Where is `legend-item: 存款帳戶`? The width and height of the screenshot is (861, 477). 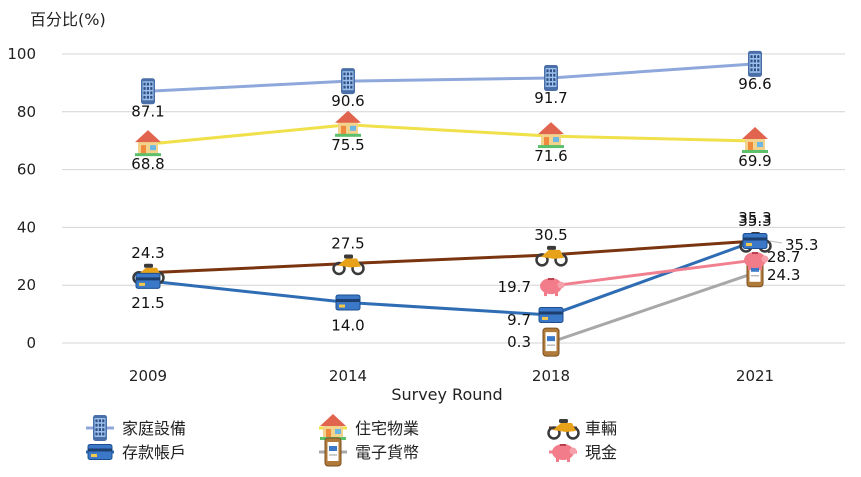
legend-item: 存款帳戶 is located at coordinates (136, 452).